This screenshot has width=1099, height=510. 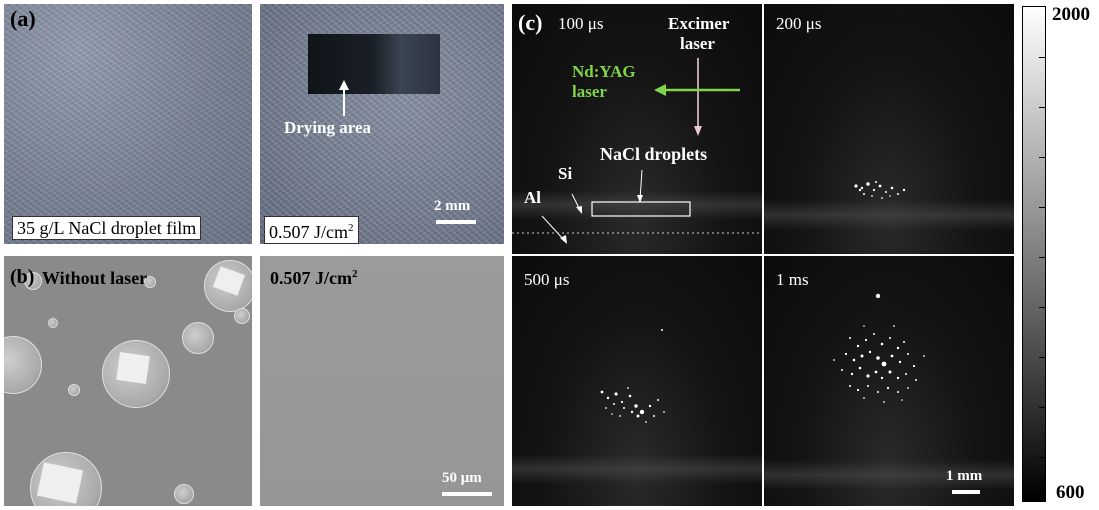 What do you see at coordinates (547, 279) in the screenshot?
I see `frame-time-label: 500 μs` at bounding box center [547, 279].